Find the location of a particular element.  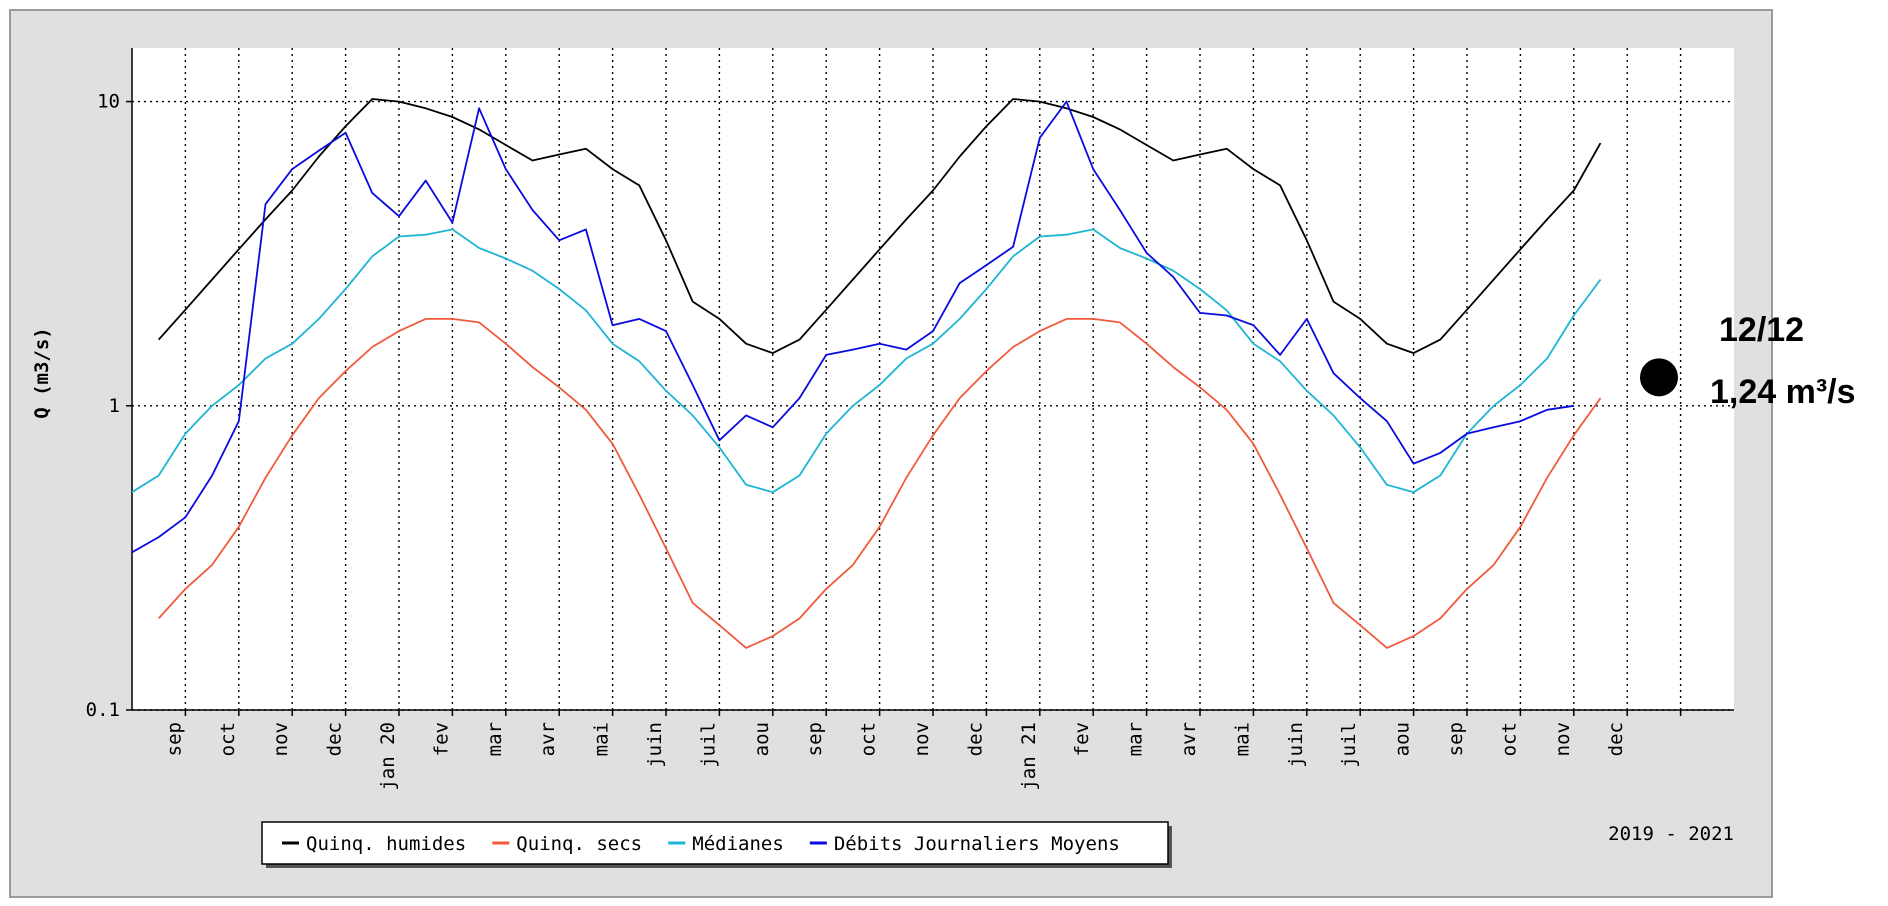

y-tick-label: 0.1 is located at coordinates (103, 710).